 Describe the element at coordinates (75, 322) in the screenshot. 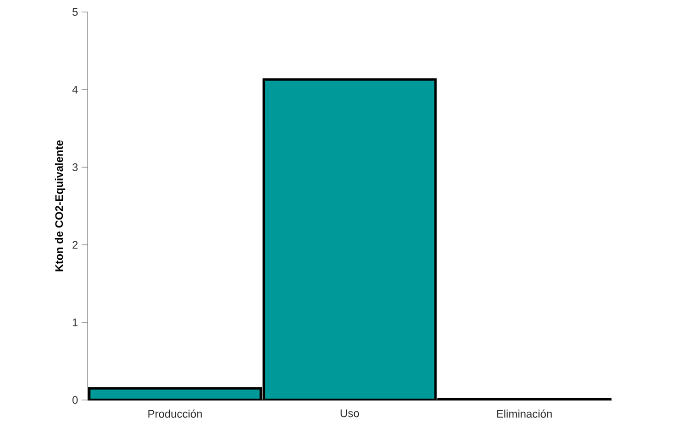

I see `y-tick-label: 1` at that location.